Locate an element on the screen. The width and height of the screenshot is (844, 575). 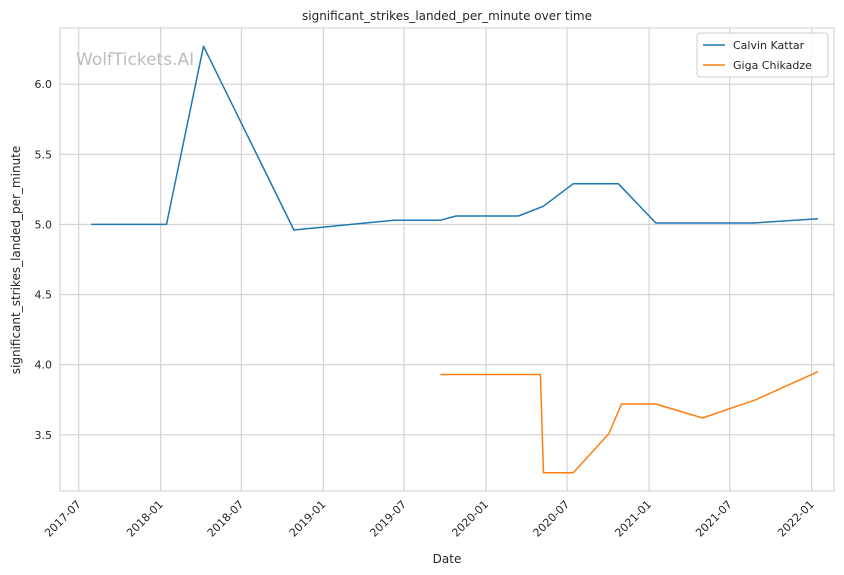
x-tick-label: 2019-07 is located at coordinates (388, 519).